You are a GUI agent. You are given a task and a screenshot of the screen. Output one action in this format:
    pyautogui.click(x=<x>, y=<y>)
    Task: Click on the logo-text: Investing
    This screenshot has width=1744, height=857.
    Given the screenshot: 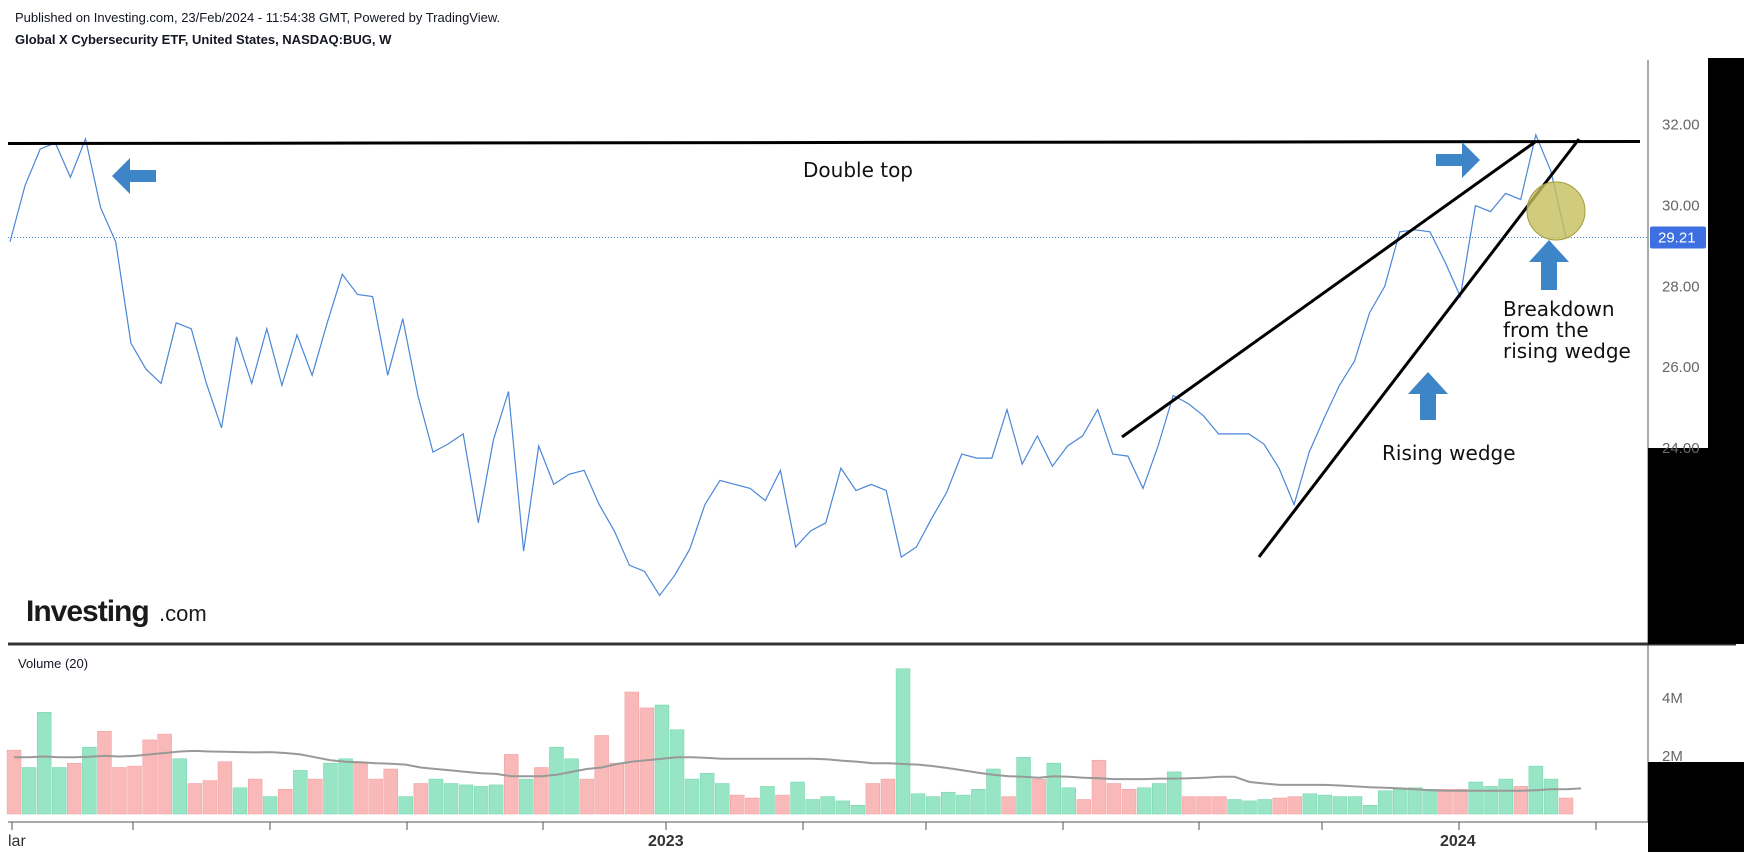 What is the action you would take?
    pyautogui.click(x=87, y=611)
    